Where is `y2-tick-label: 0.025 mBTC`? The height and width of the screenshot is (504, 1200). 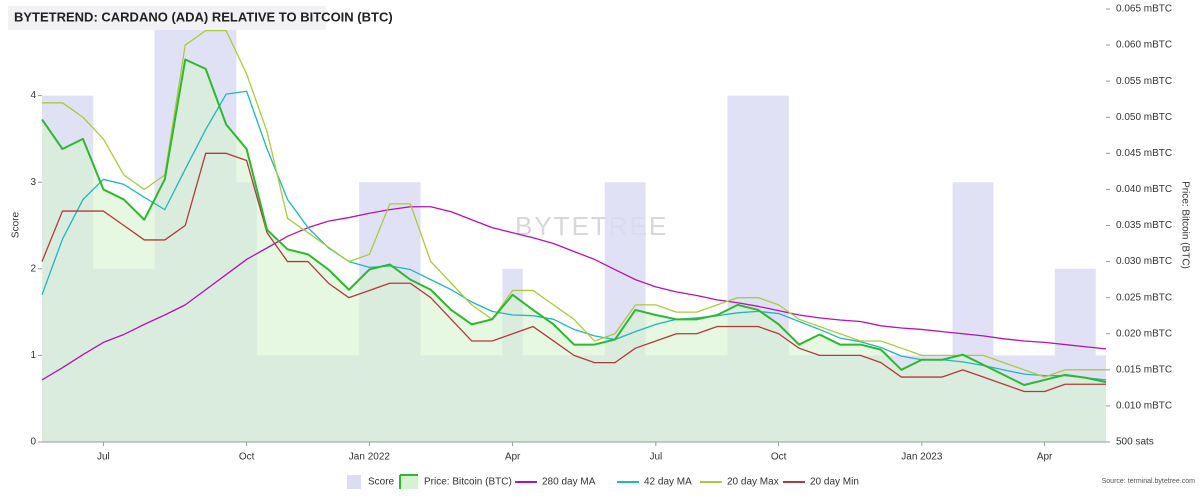
y2-tick-label: 0.025 mBTC is located at coordinates (1144, 297).